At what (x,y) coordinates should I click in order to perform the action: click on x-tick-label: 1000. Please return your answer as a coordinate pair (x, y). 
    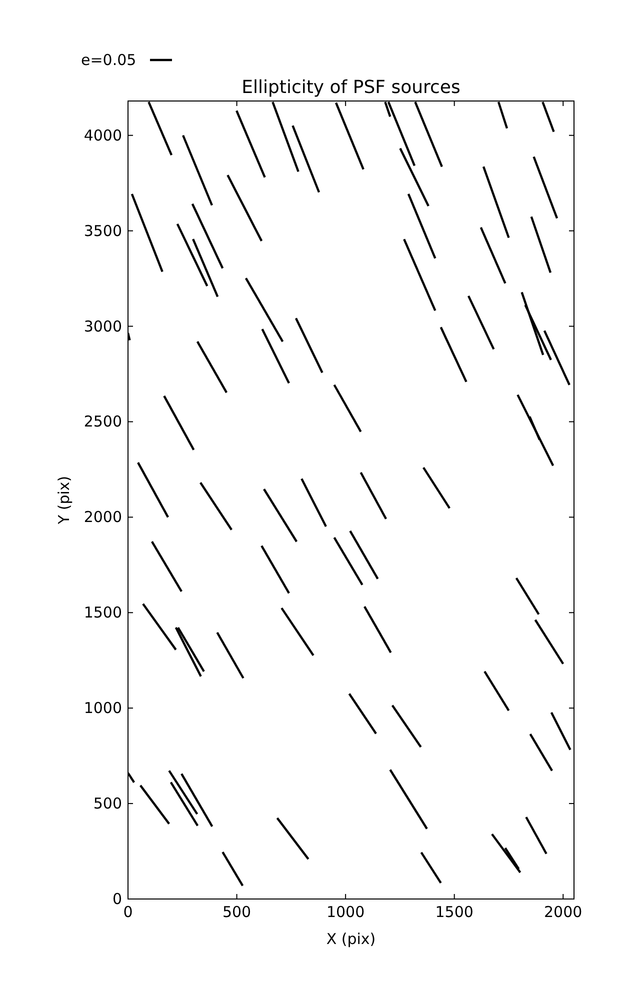
    Looking at the image, I should click on (345, 912).